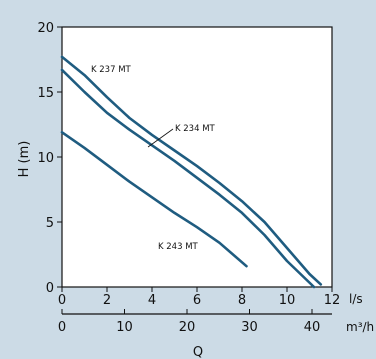 This screenshot has width=376, height=359. What do you see at coordinates (195, 129) in the screenshot?
I see `curve-label: K 234 MT` at bounding box center [195, 129].